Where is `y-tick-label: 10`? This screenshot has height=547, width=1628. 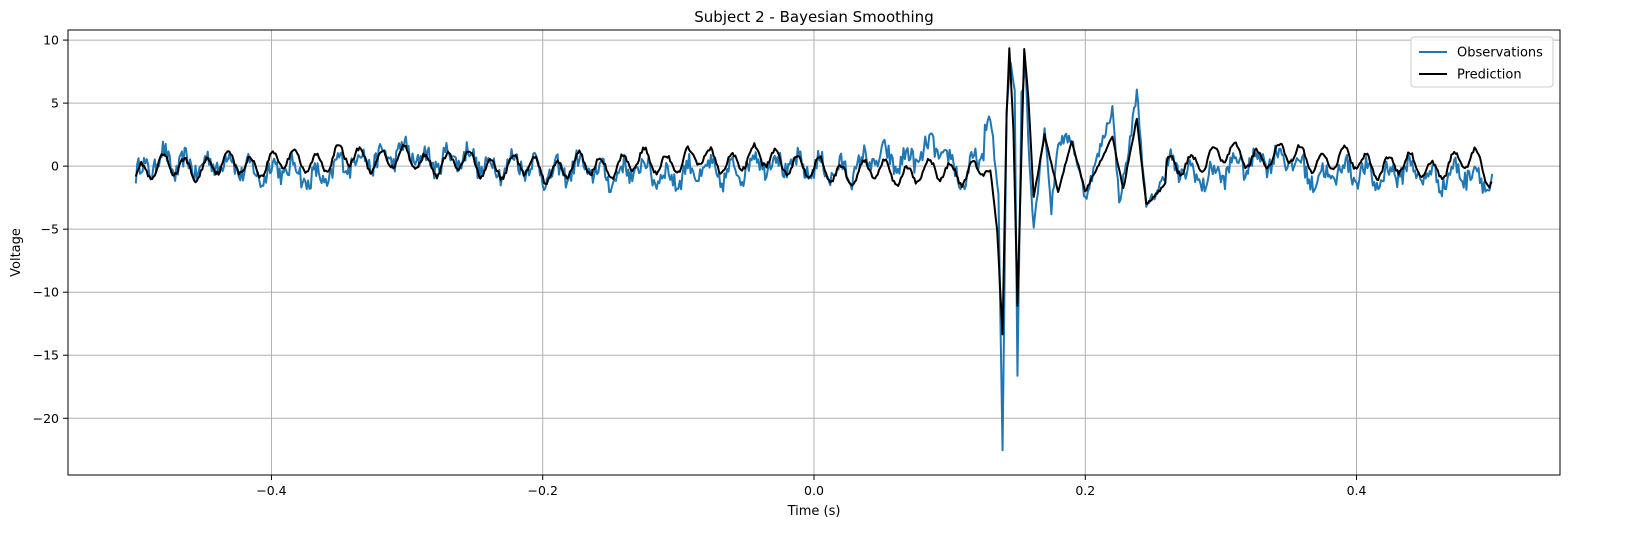 y-tick-label: 10 is located at coordinates (51, 40).